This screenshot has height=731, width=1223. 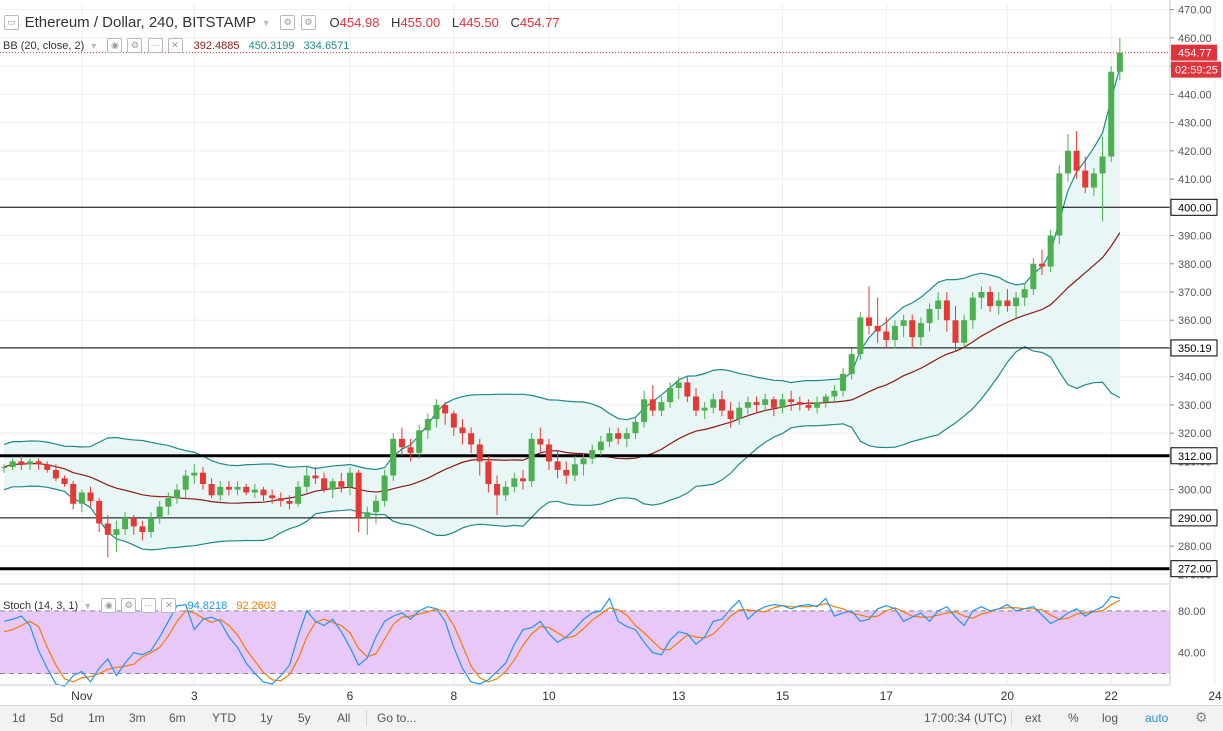 I want to click on range-1d: 1d, so click(x=19, y=718).